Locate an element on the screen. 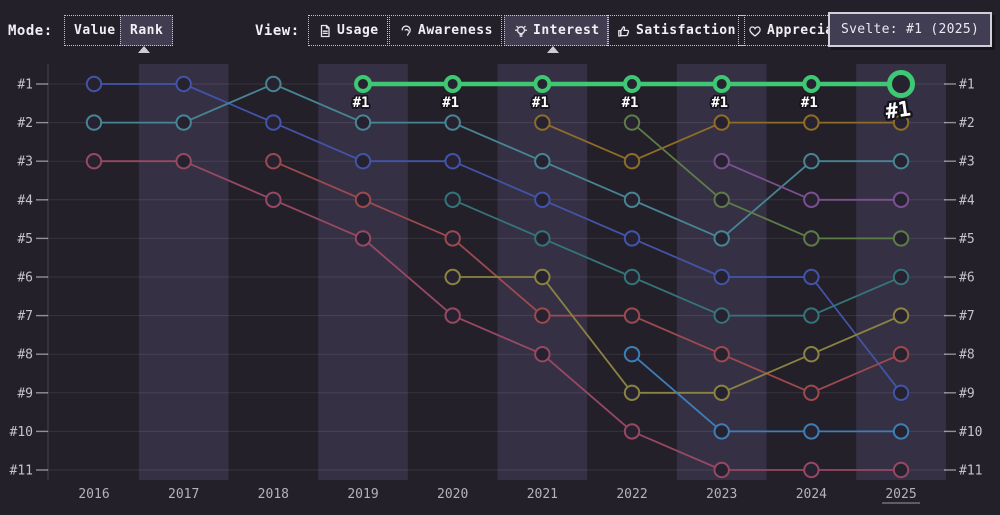 The width and height of the screenshot is (1000, 515). series-steel-blue is located at coordinates (766, 393).